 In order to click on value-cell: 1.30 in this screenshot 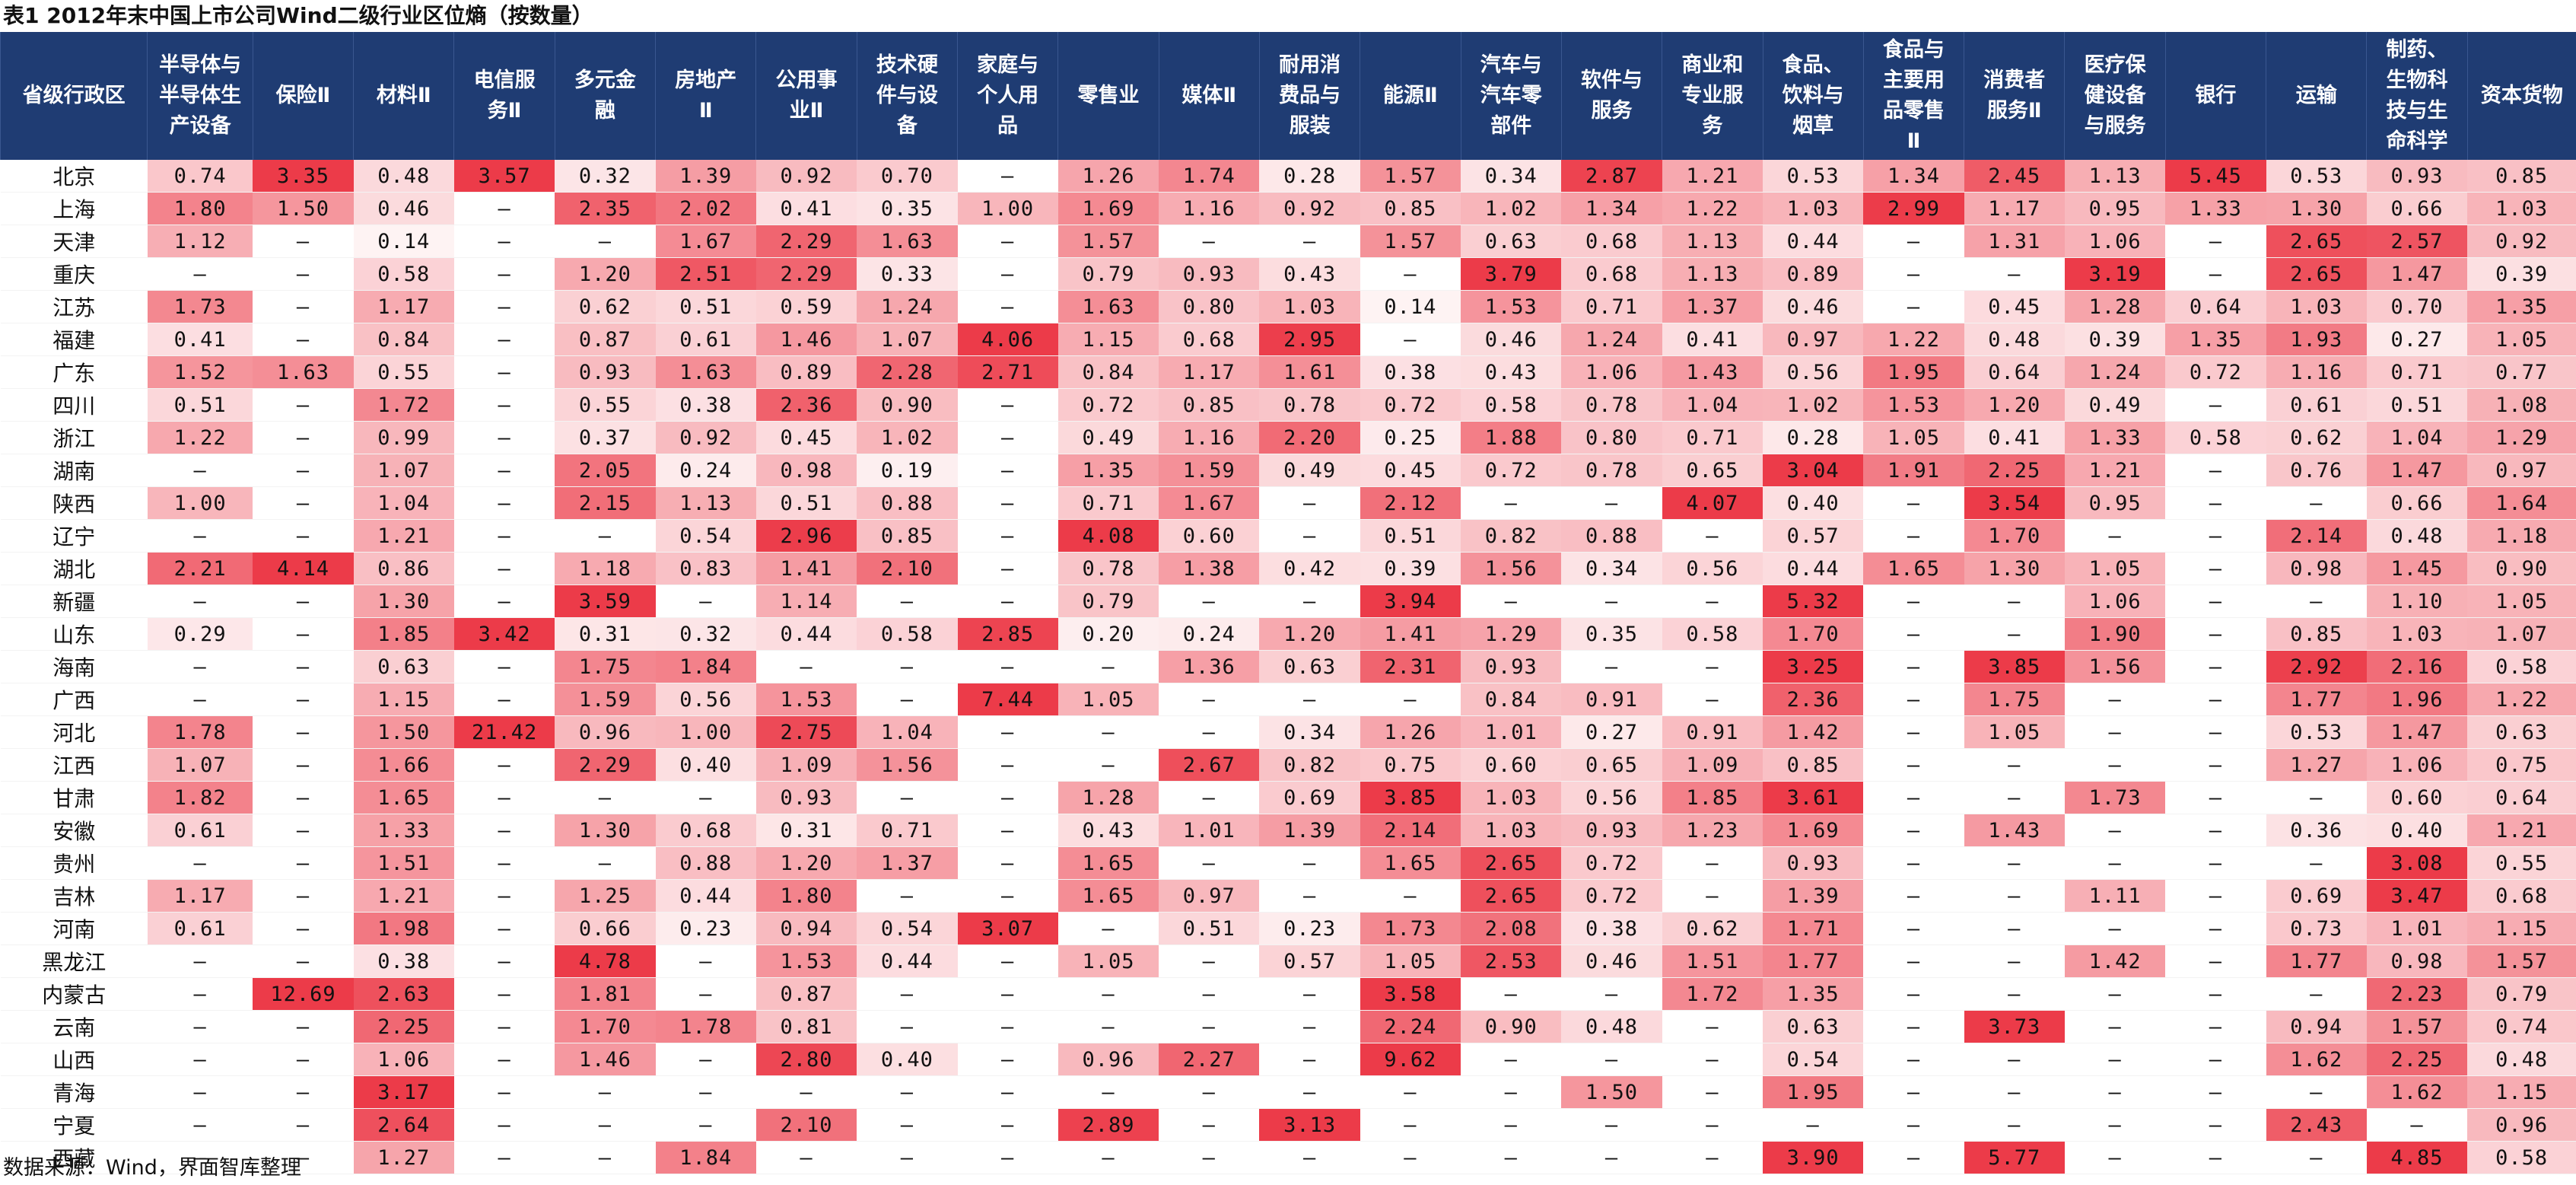, I will do `click(403, 601)`.